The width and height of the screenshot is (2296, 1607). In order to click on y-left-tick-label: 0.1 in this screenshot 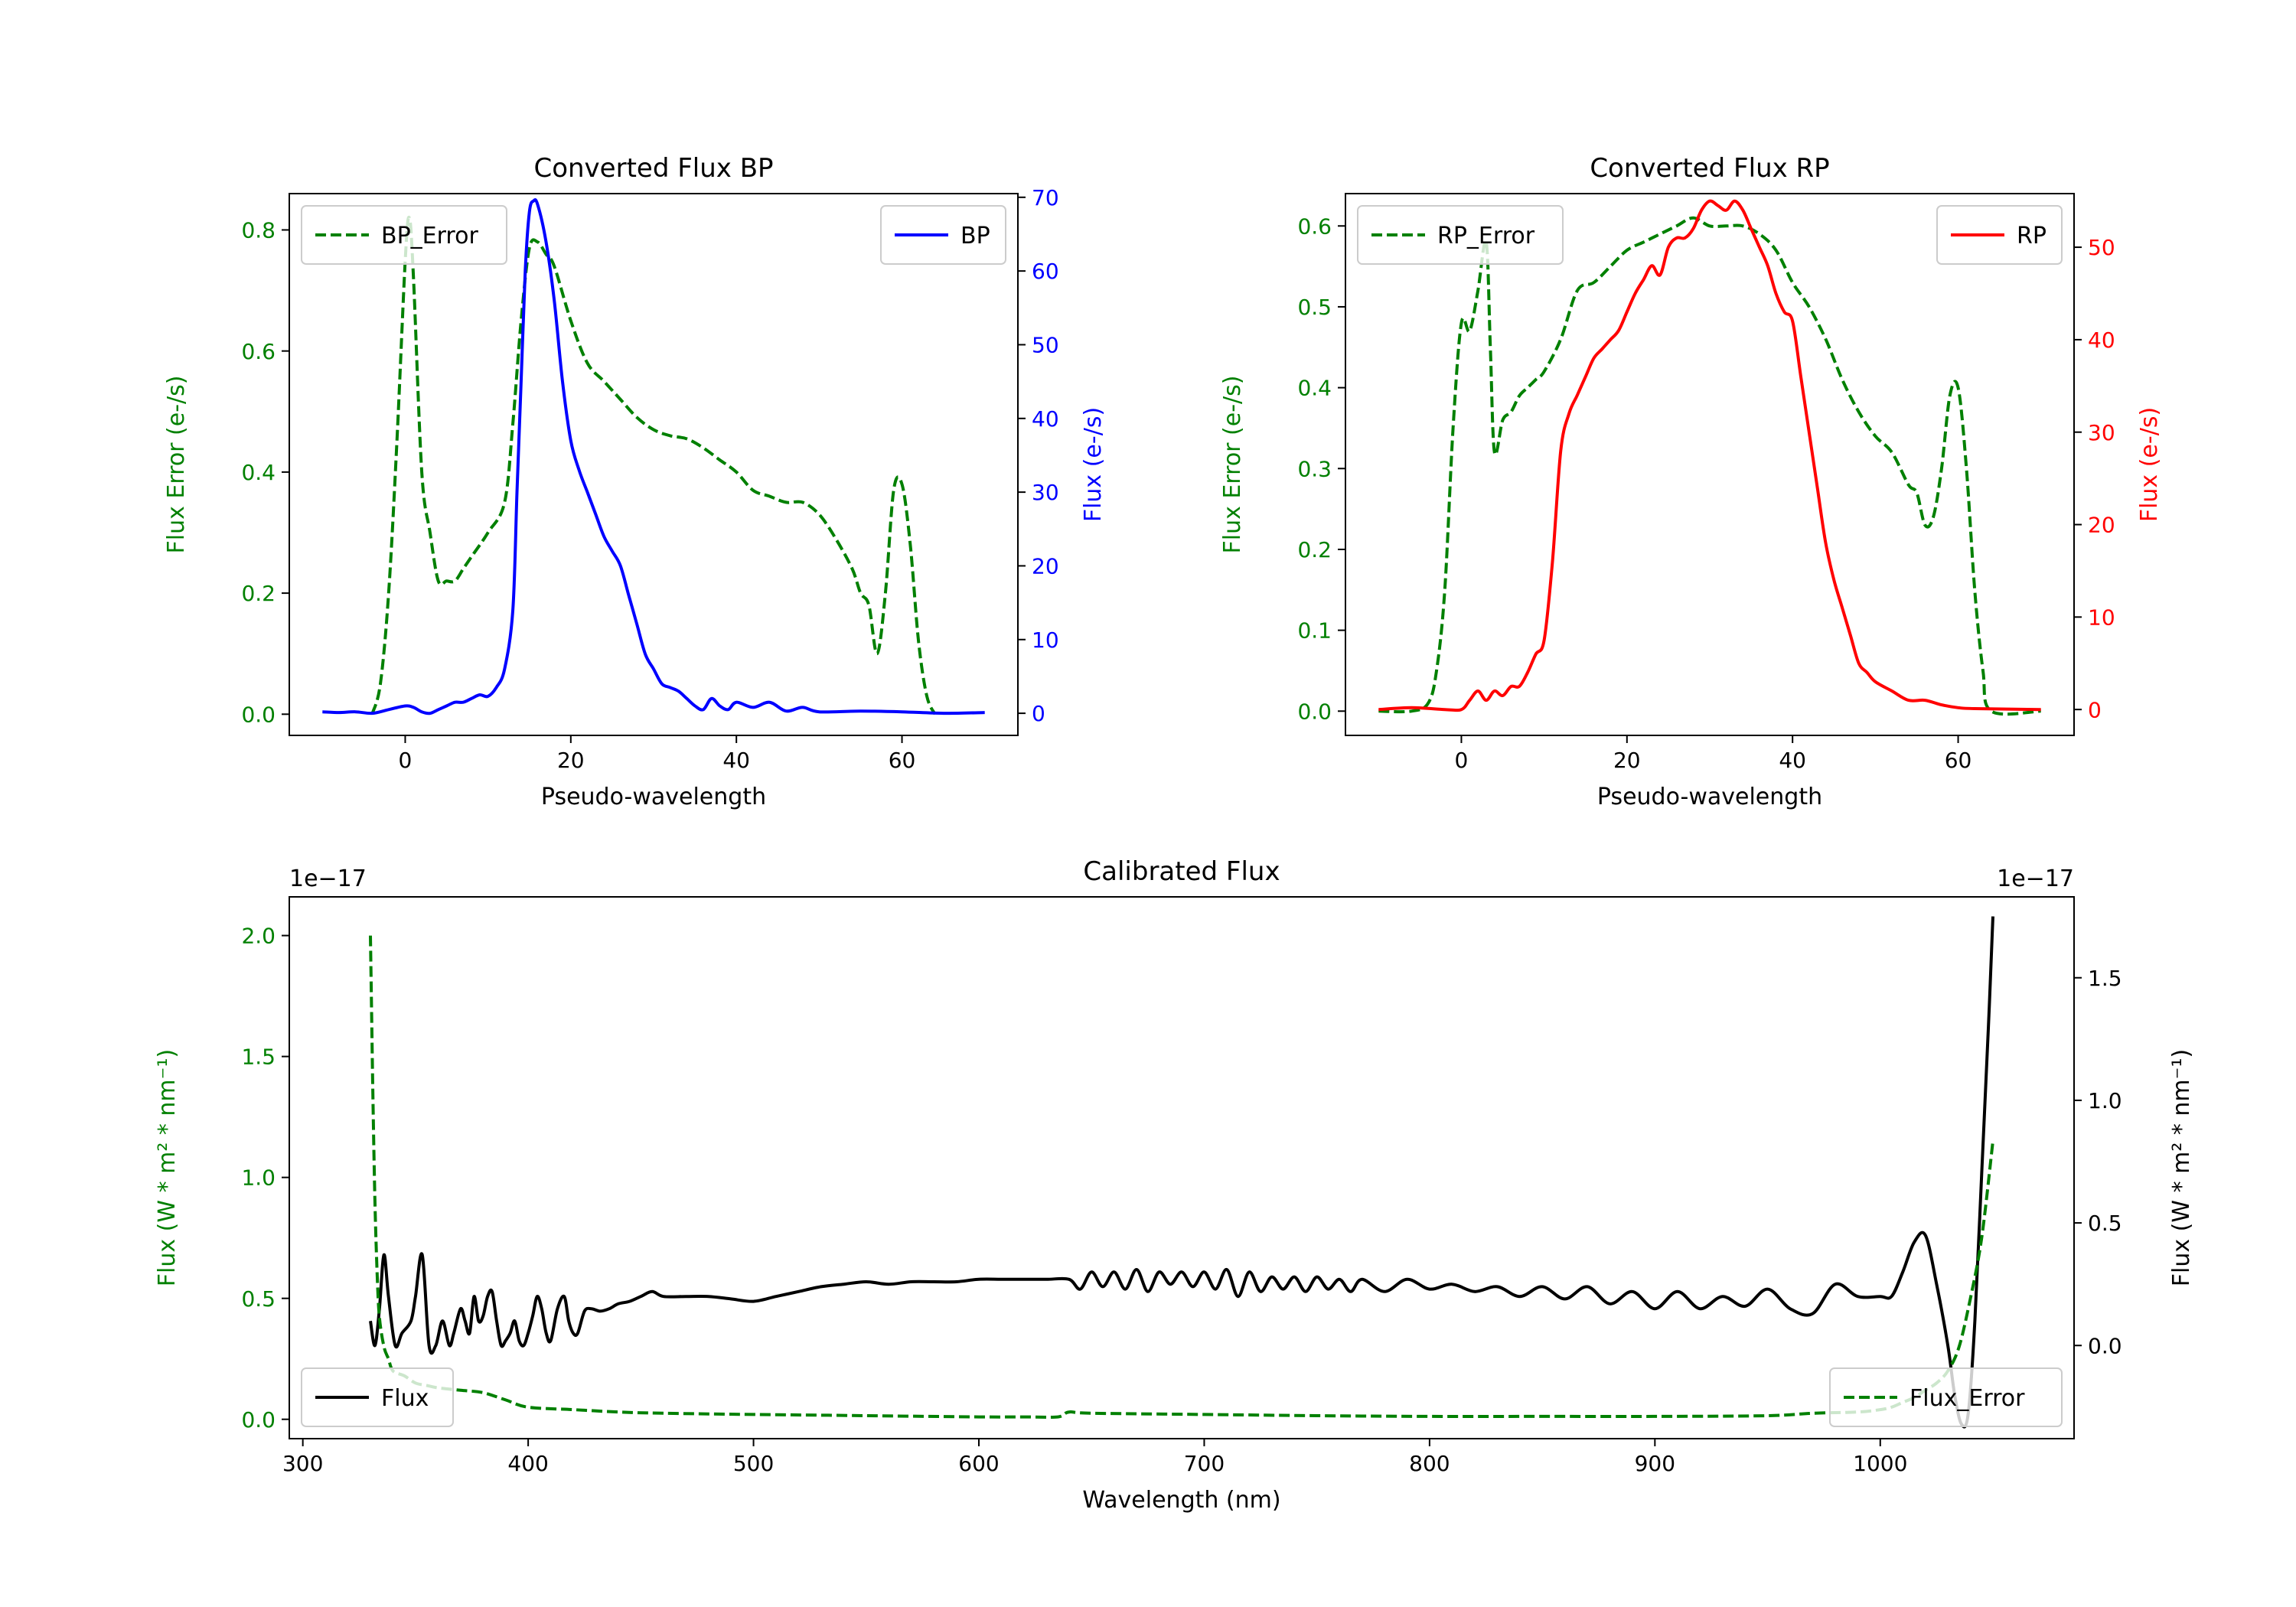, I will do `click(1314, 631)`.